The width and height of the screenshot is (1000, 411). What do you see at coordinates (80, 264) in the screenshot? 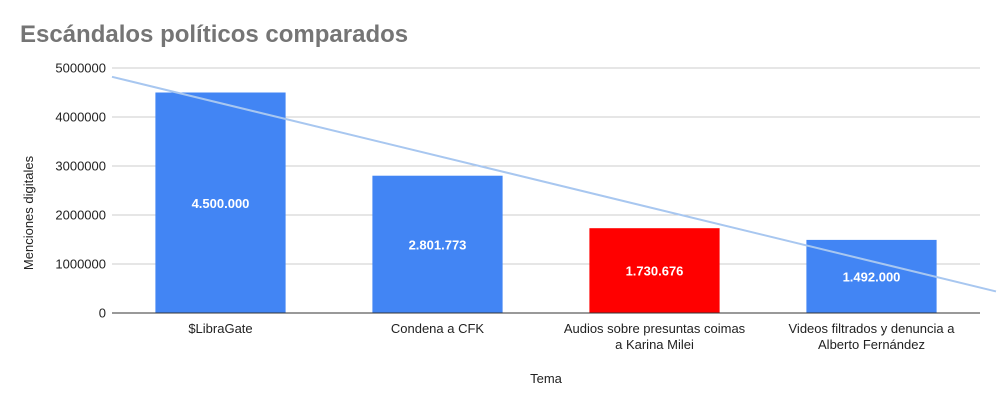
I see `y-tick-label: 1000000` at bounding box center [80, 264].